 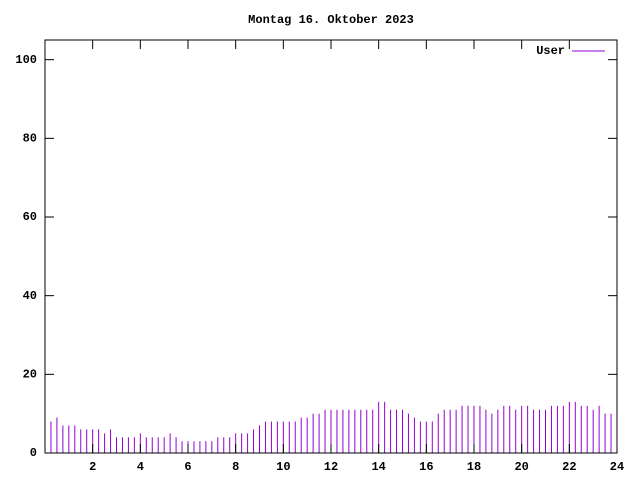 I want to click on x-tick-label: 16, so click(x=426, y=467).